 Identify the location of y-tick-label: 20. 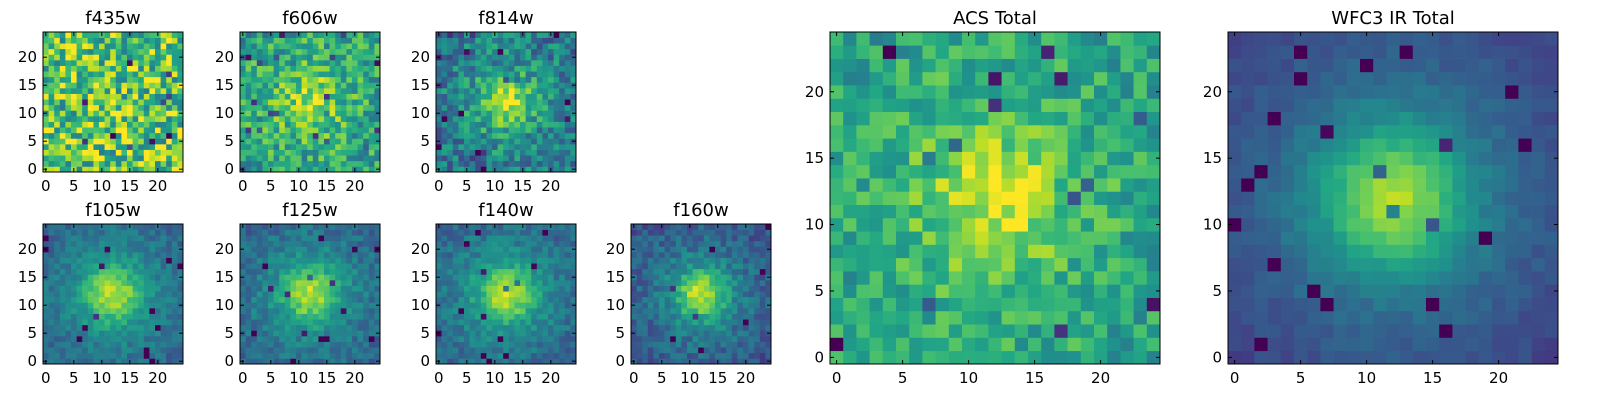
(615, 249).